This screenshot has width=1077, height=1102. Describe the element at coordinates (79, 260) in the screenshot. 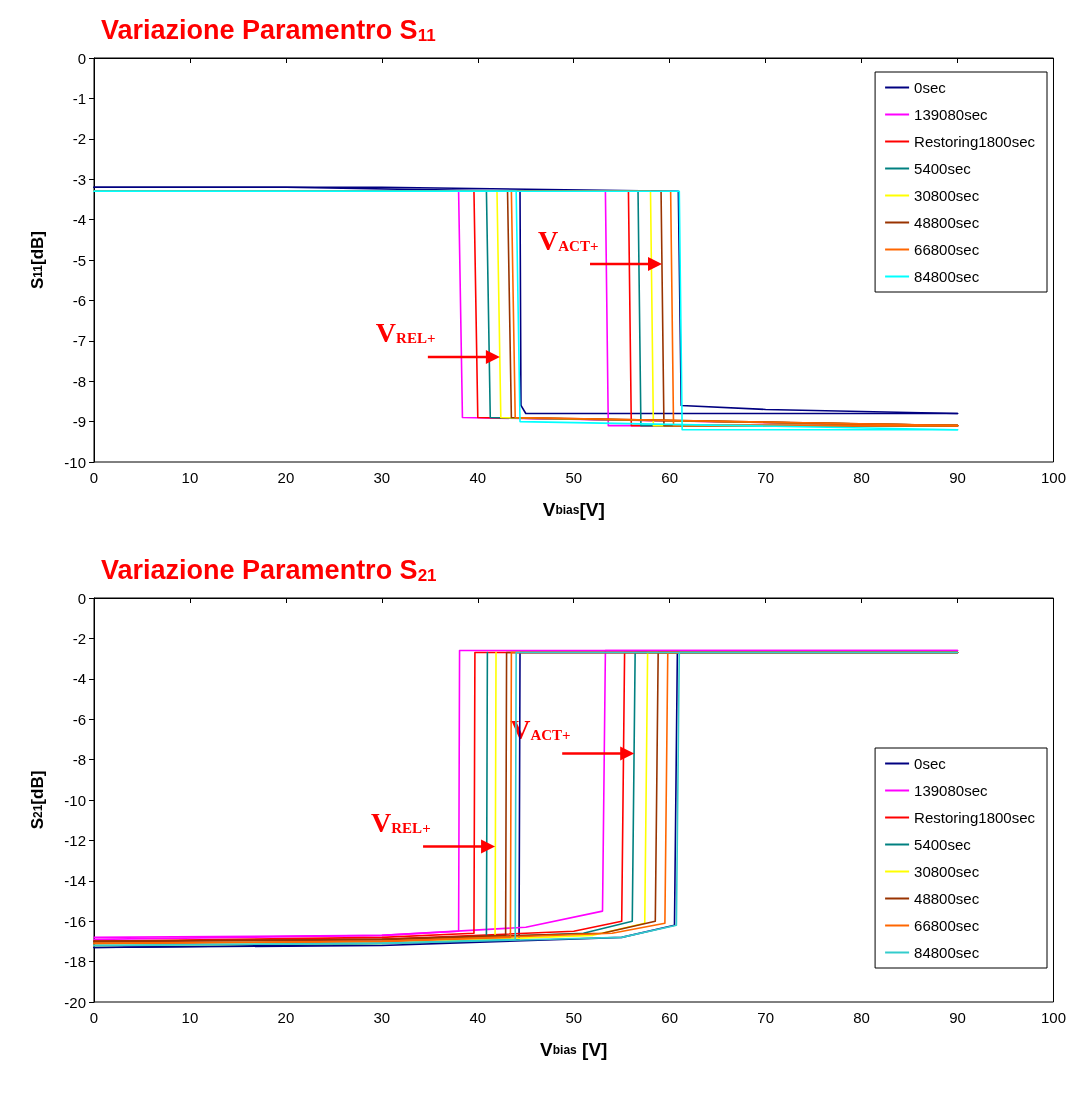

I see `y-tick-label: -5` at that location.